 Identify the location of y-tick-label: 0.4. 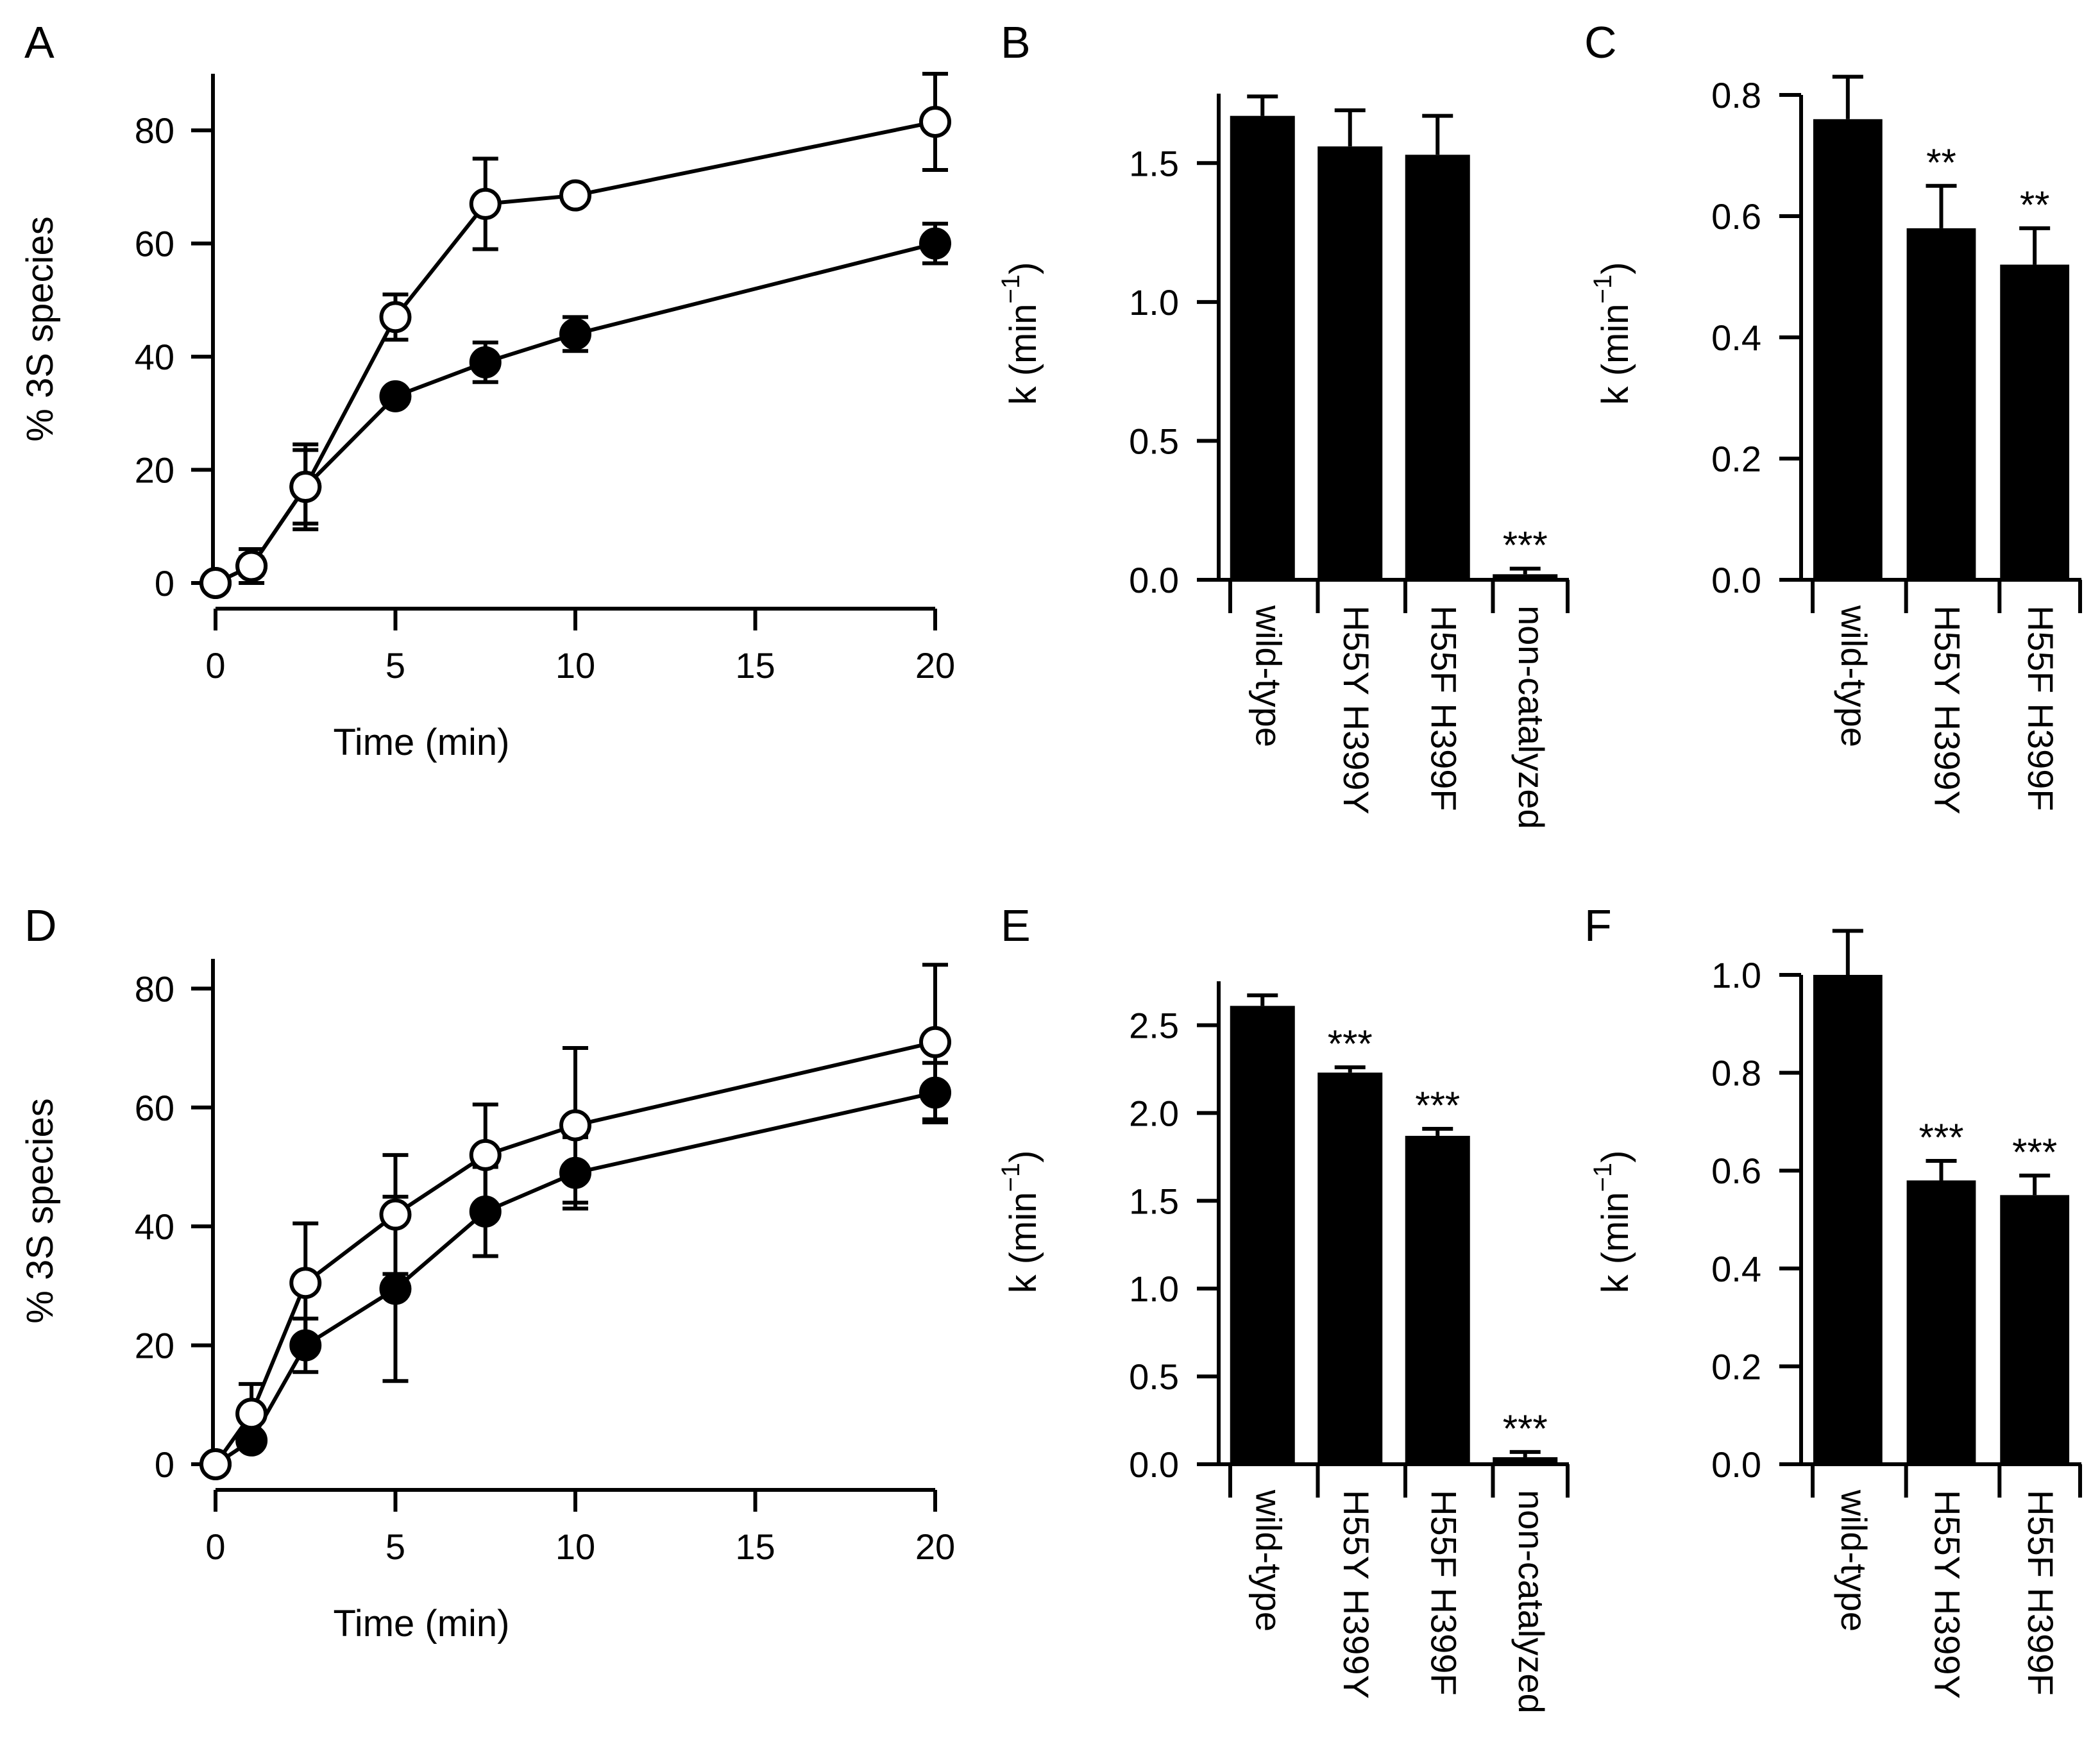
(1736, 1269).